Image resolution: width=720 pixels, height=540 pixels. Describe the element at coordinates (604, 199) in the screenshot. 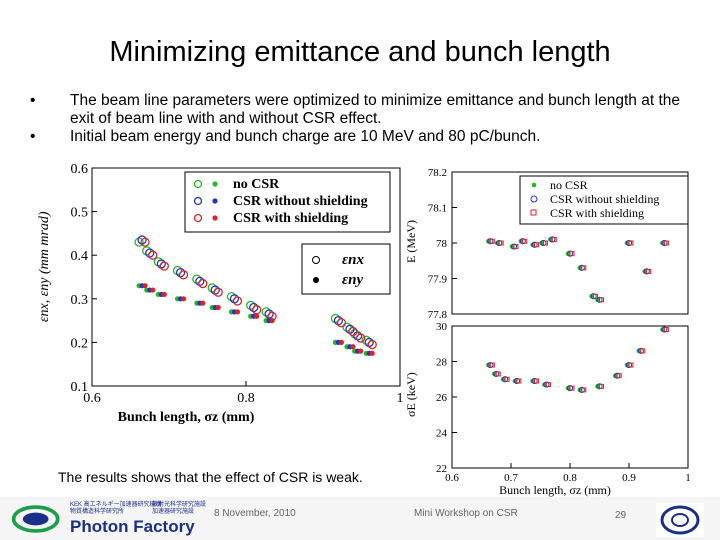

I see `legend-label: CSR without shielding` at that location.